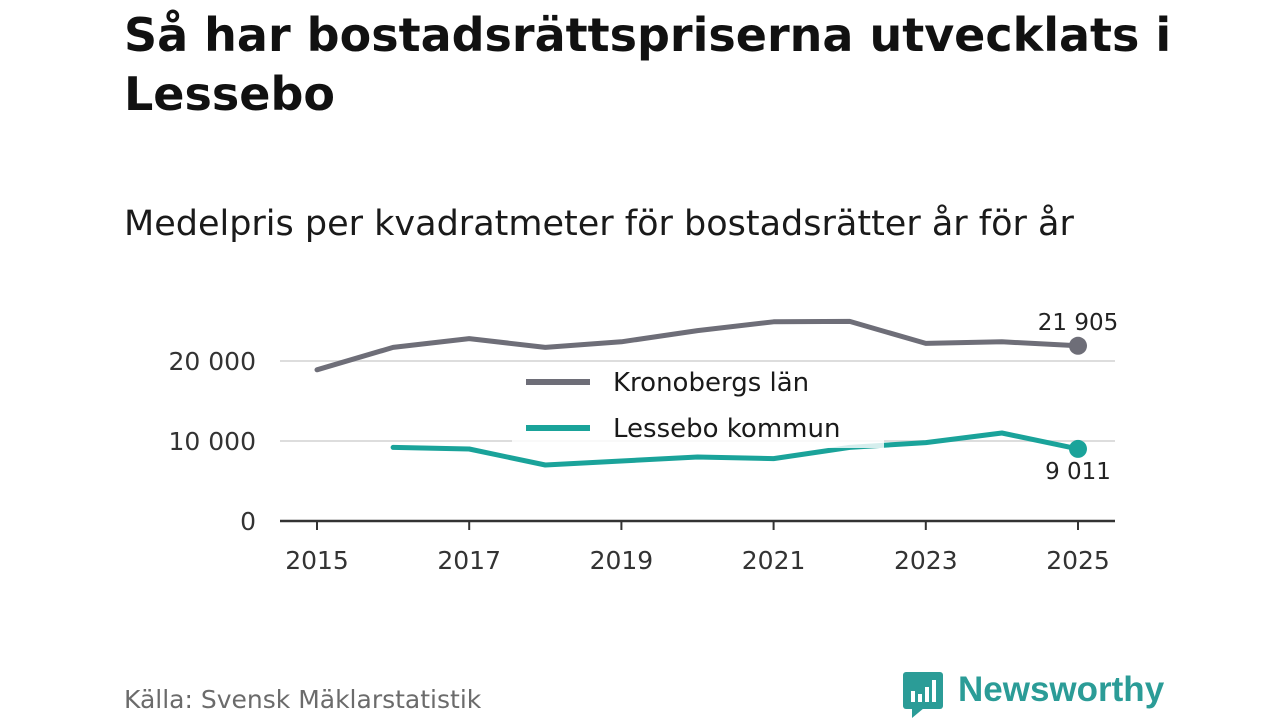 The height and width of the screenshot is (720, 1280). Describe the element at coordinates (469, 560) in the screenshot. I see `x-tick-label: 2017` at that location.